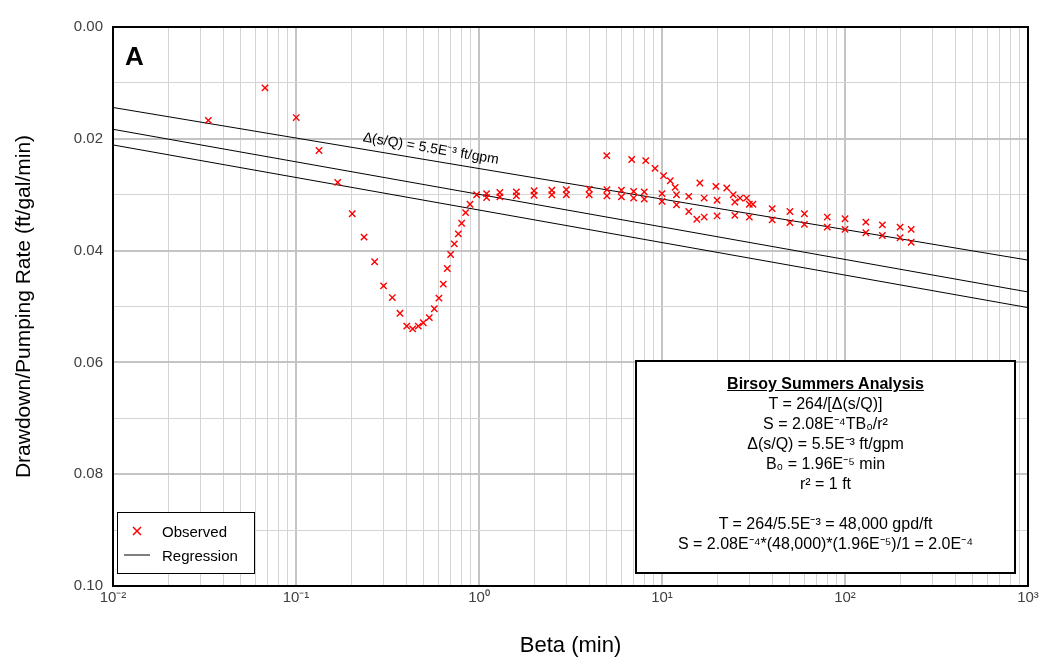 The width and height of the screenshot is (1044, 671). Describe the element at coordinates (88, 473) in the screenshot. I see `y-tick-label: 0.08` at that location.